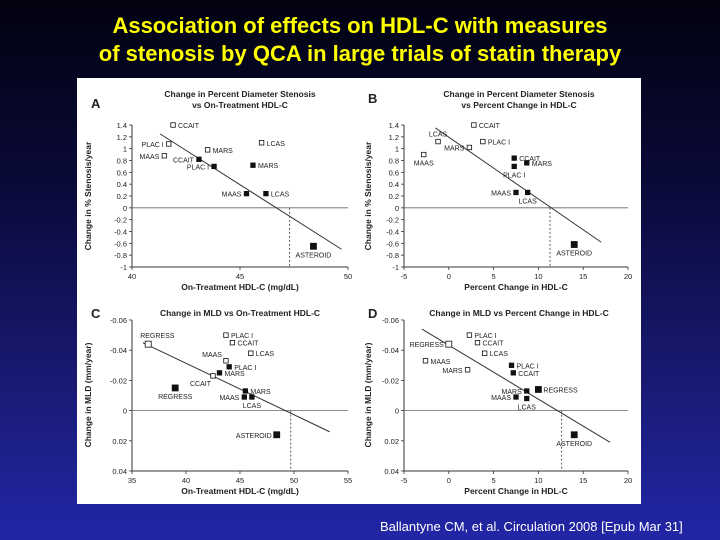  I want to click on panel-letter: A, so click(96, 103).